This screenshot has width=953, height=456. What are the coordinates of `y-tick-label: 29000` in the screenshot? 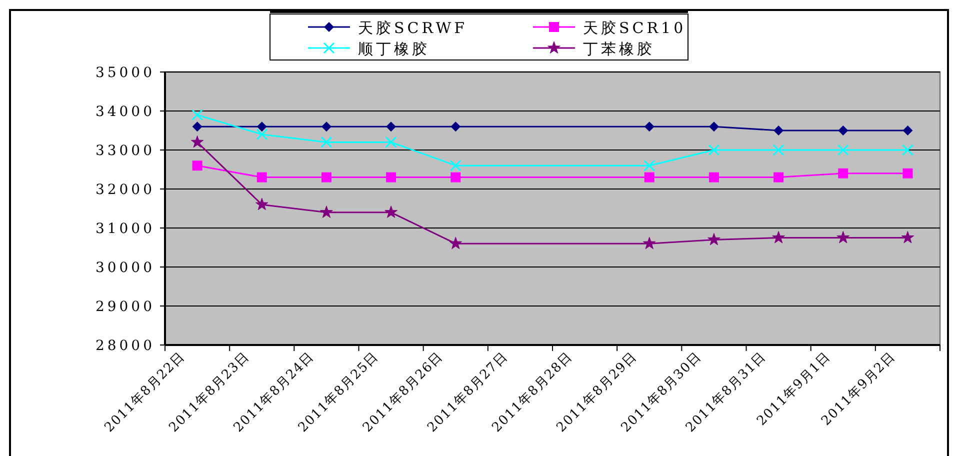 It's located at (125, 307).